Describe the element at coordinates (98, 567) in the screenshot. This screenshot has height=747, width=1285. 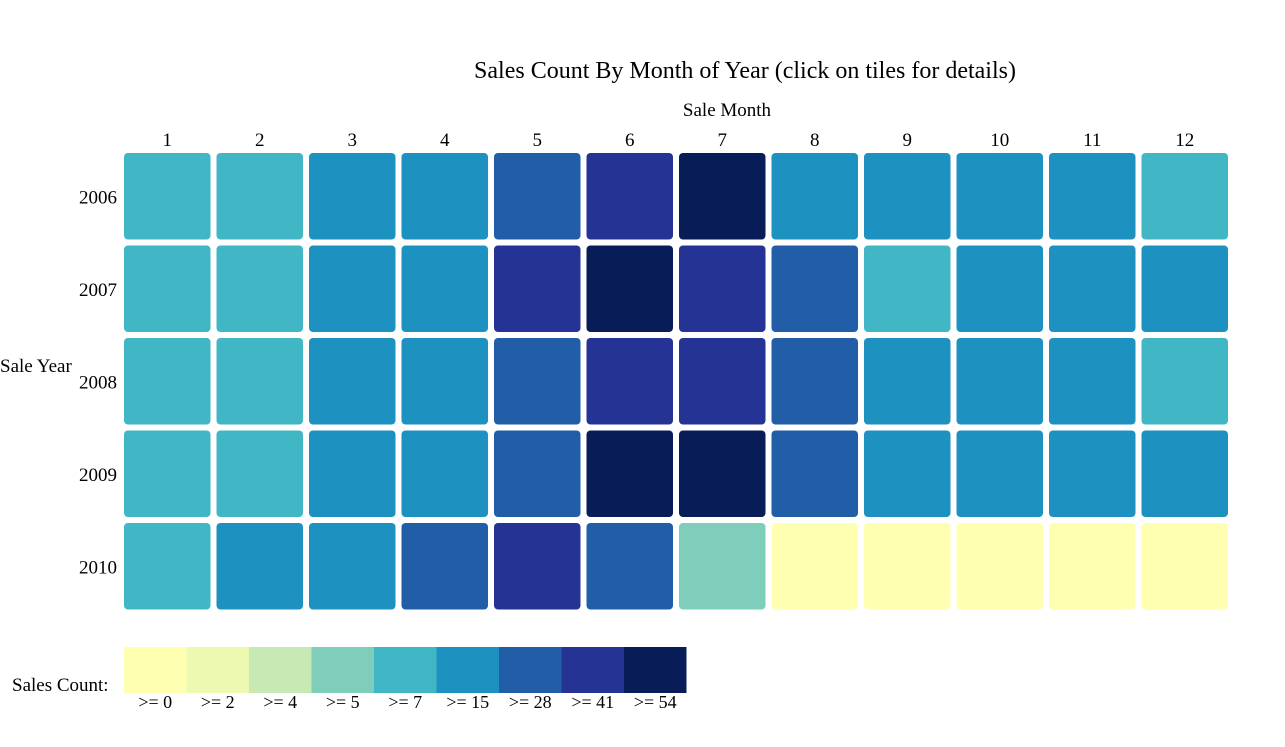
I see `y-tick-label: 2010` at that location.